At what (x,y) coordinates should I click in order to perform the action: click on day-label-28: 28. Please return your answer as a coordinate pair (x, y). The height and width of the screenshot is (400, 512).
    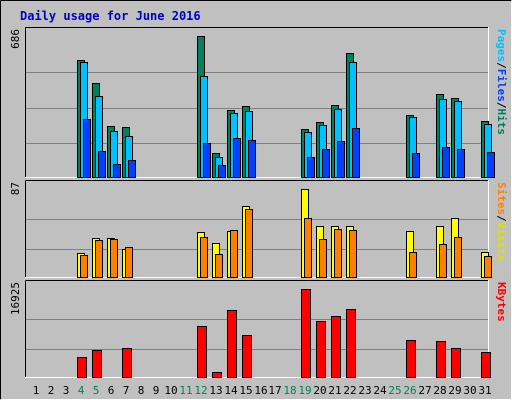
    Looking at the image, I should click on (439, 390).